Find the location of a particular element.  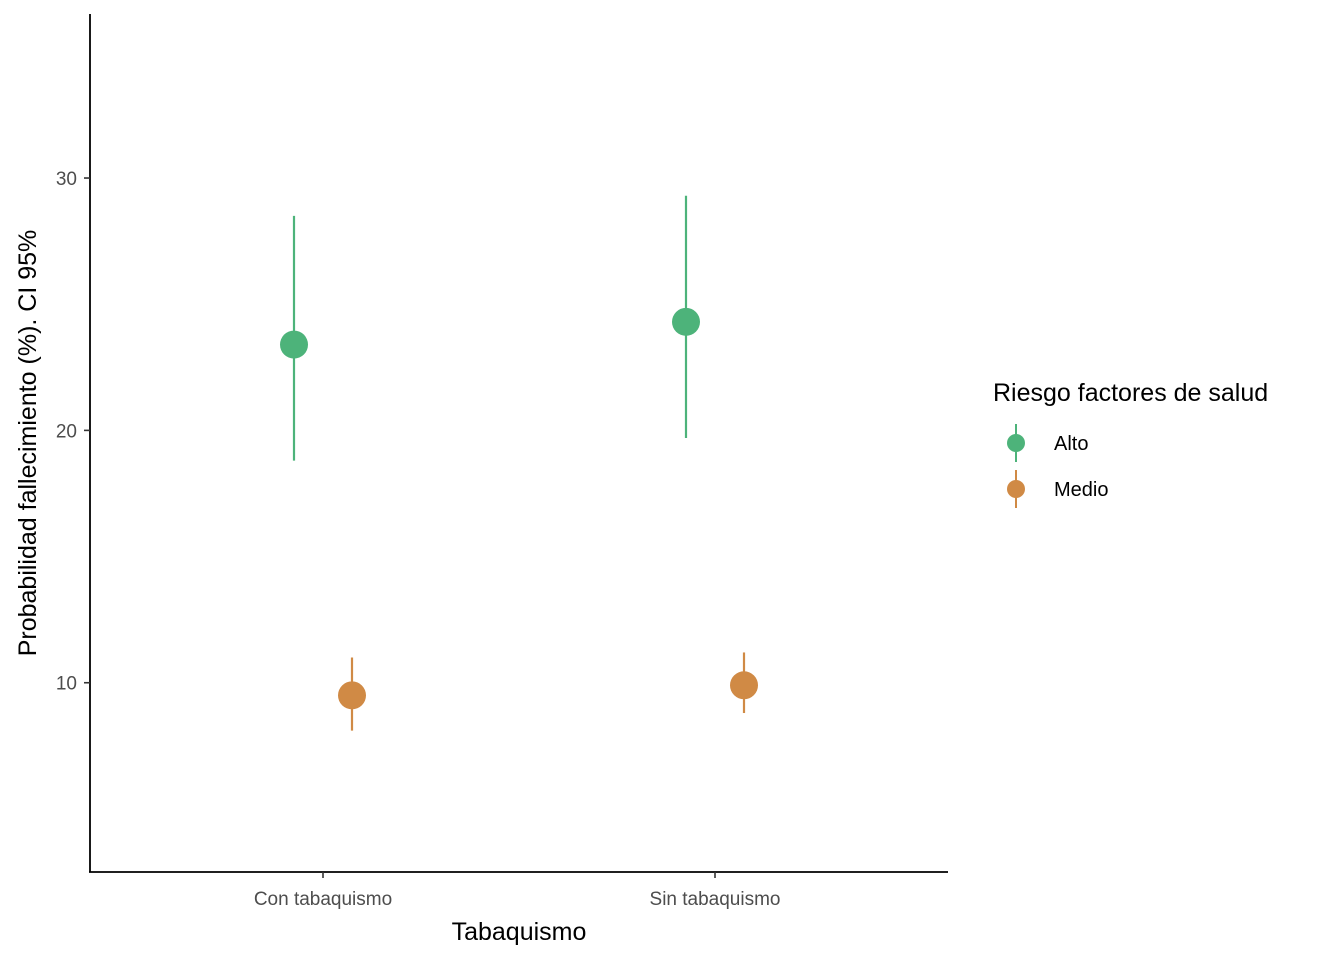

x-tick-label: Con tabaquismo is located at coordinates (323, 899).